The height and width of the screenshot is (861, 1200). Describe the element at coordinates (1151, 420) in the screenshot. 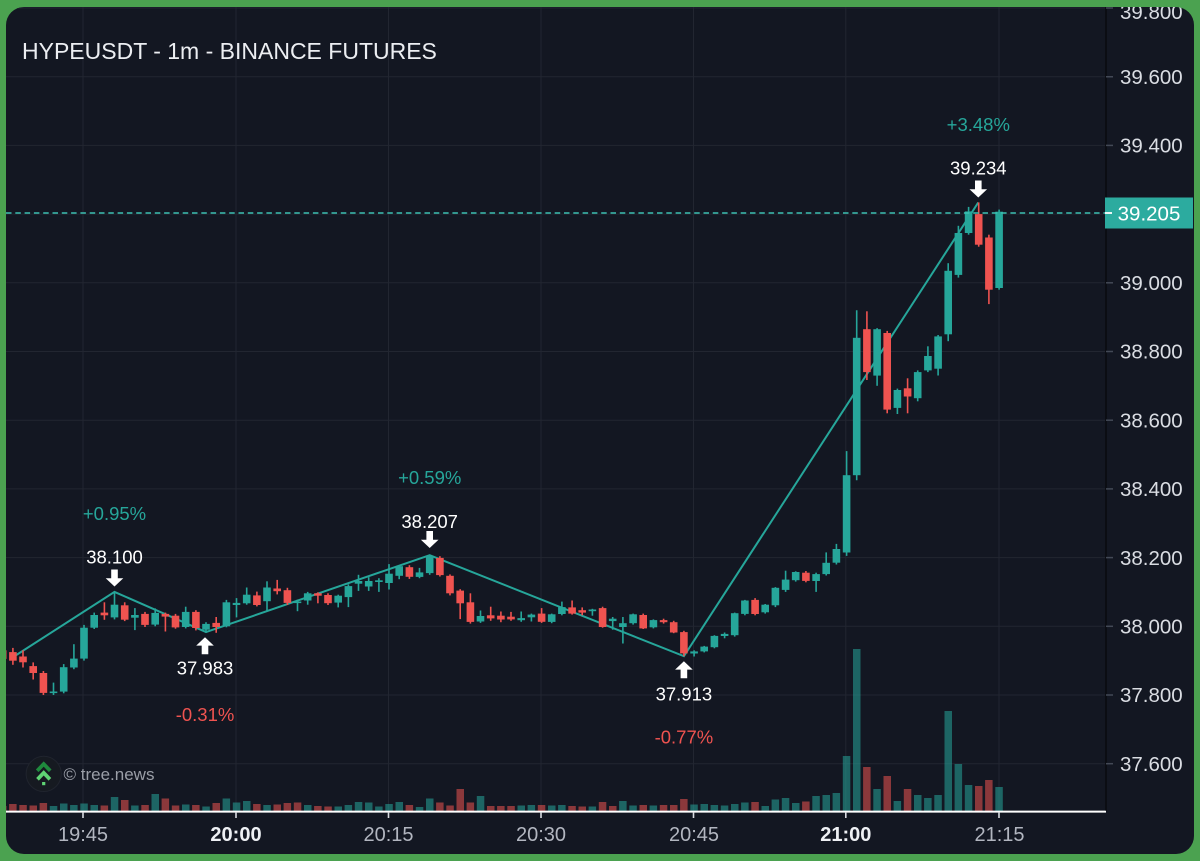

I see `svg-text: 38.600` at that location.